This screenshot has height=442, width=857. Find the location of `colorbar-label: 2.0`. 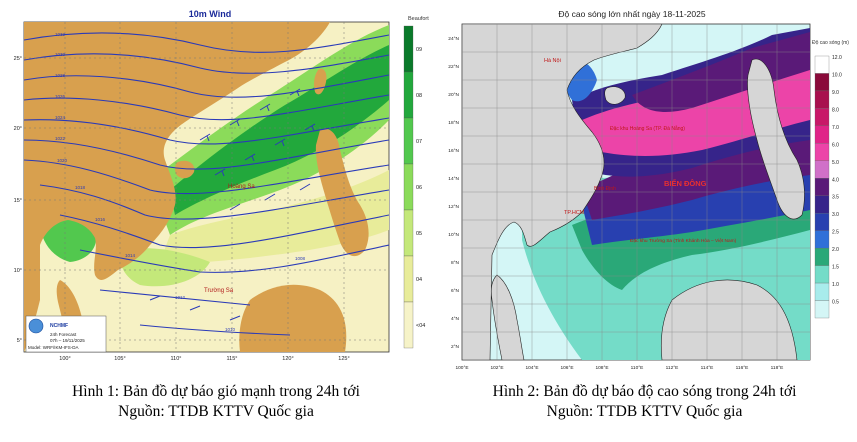

colorbar-label: 2.0 is located at coordinates (835, 250).